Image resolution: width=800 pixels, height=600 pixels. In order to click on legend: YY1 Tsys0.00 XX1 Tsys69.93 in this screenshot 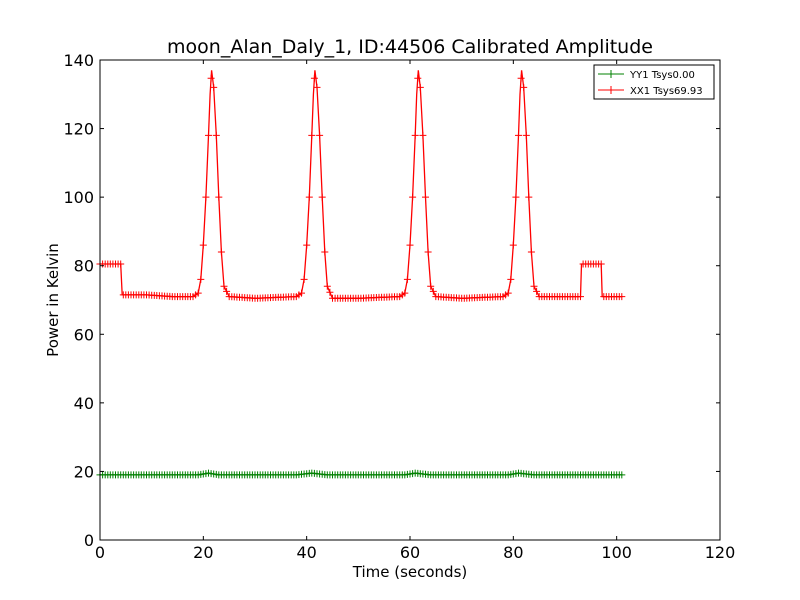, I will do `click(654, 82)`.